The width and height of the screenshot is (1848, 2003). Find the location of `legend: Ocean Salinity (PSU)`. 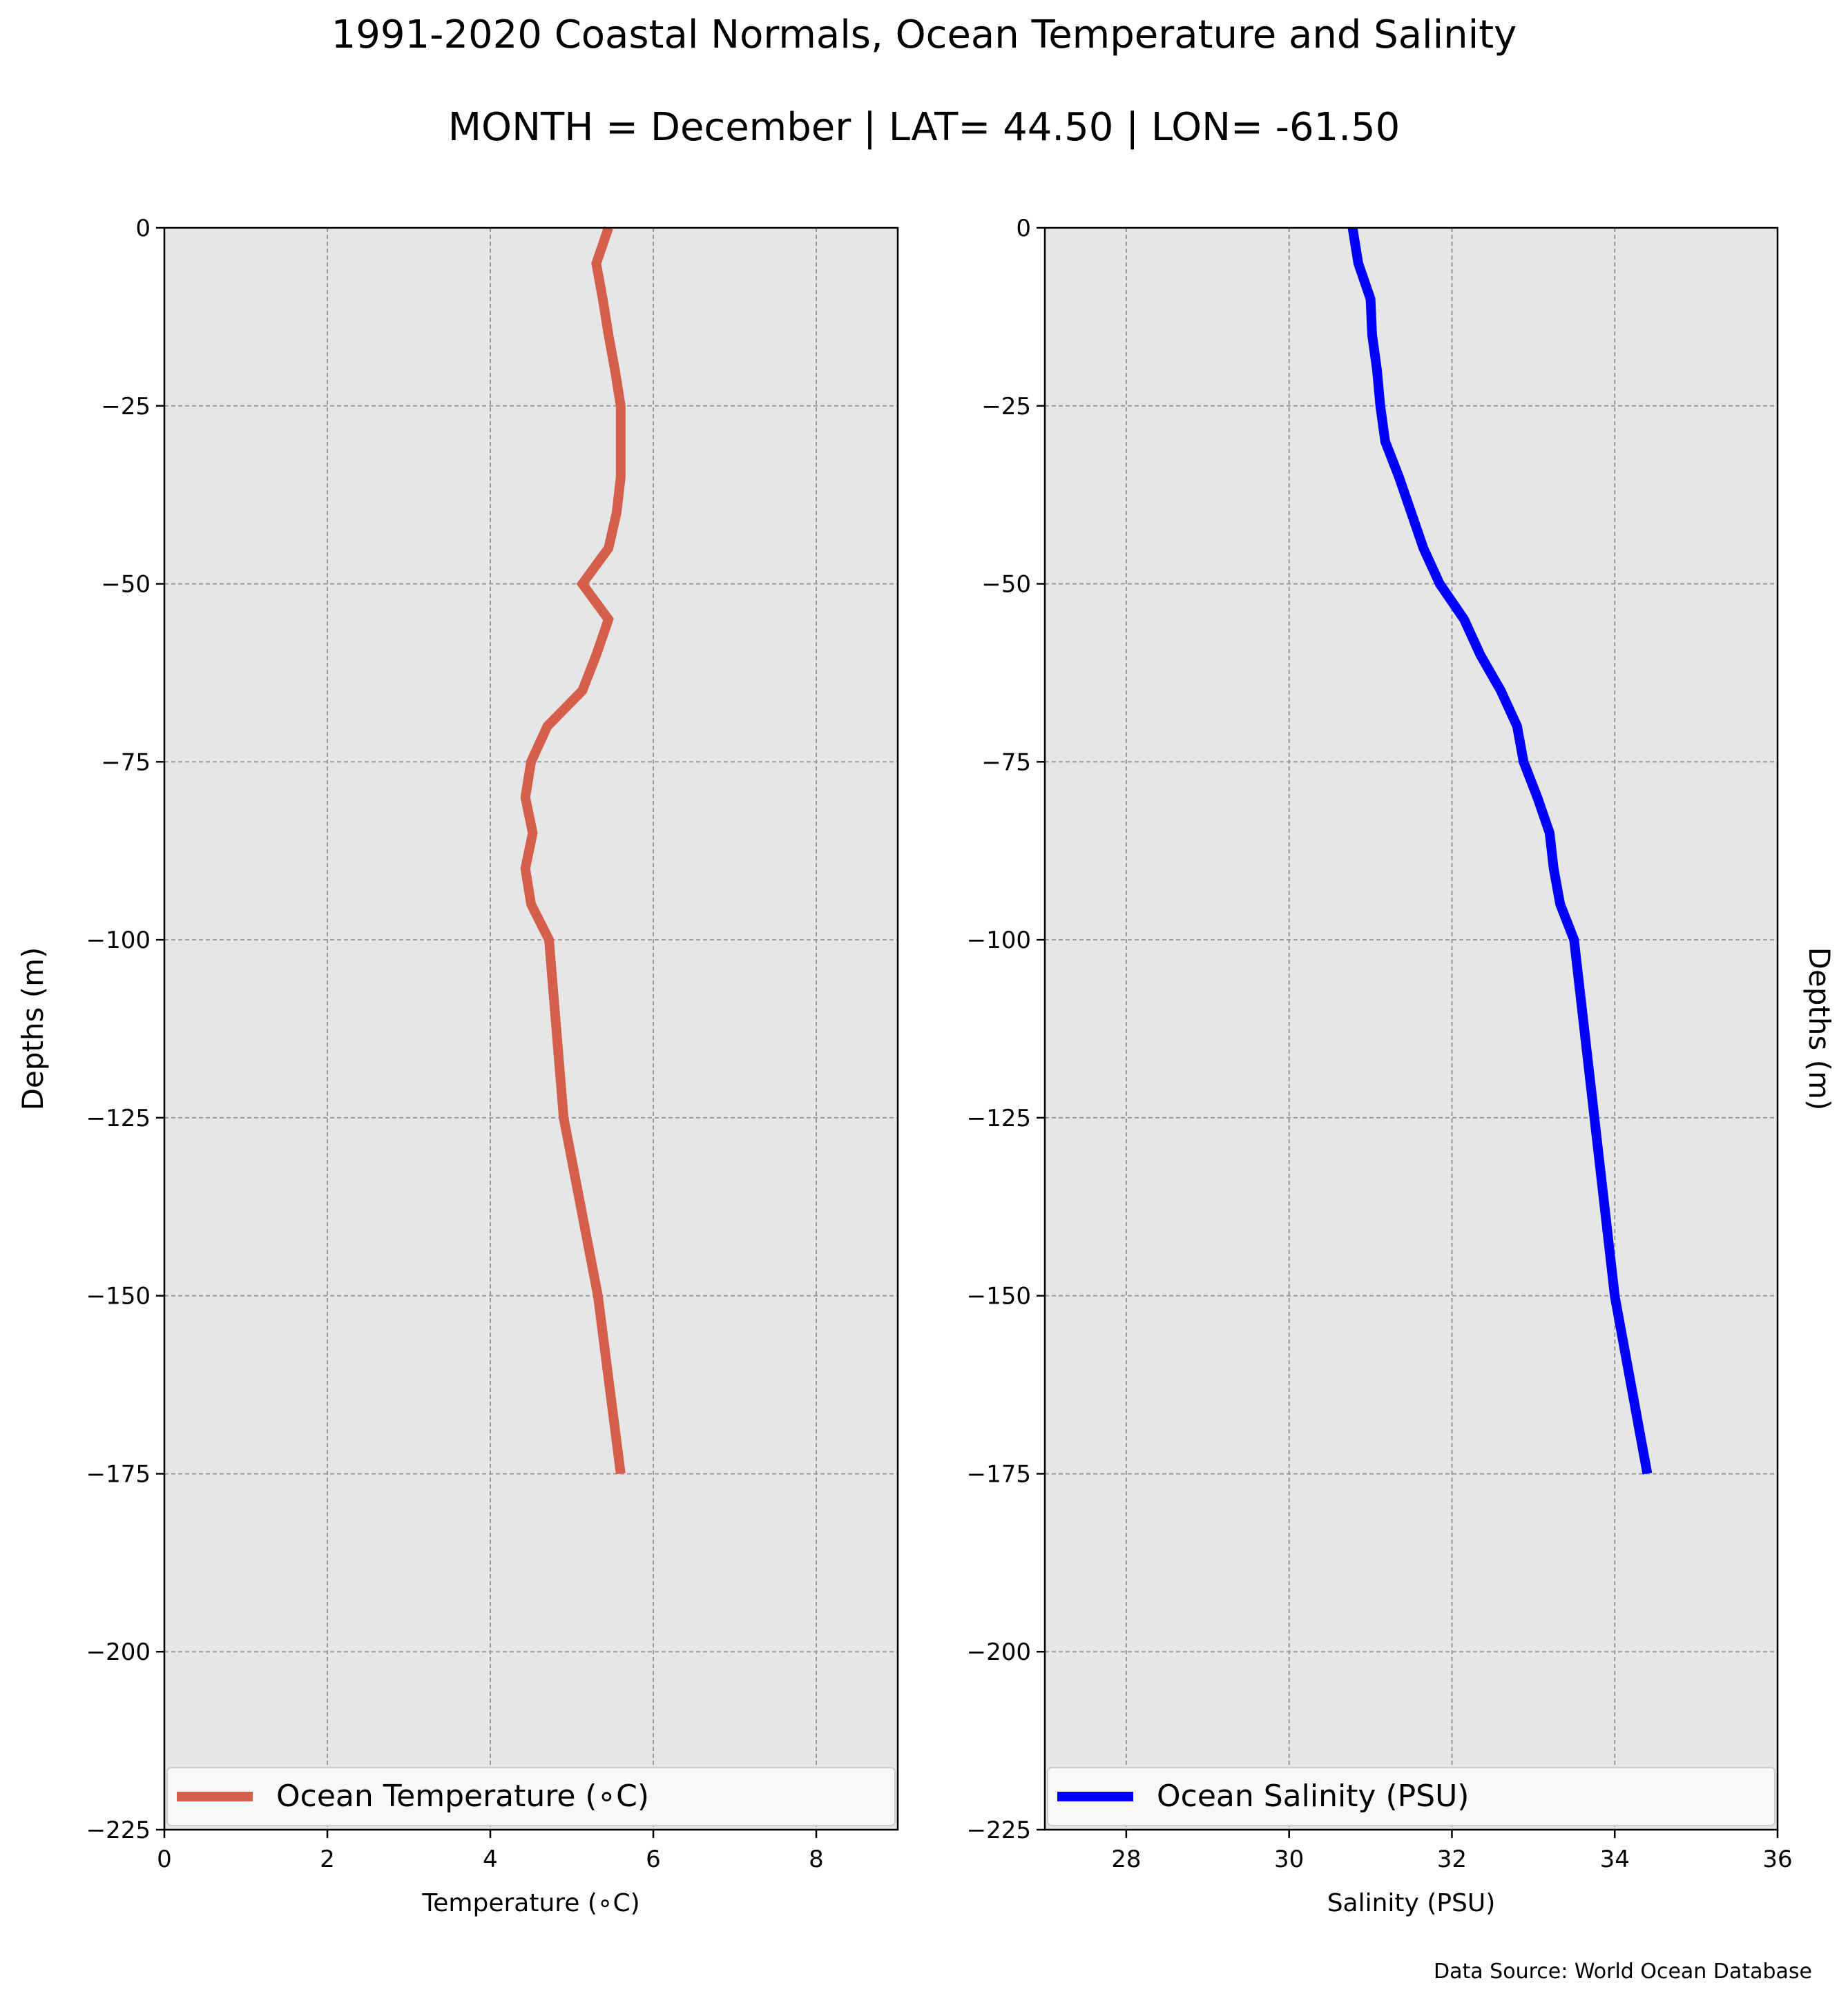

legend: Ocean Salinity (PSU) is located at coordinates (1411, 1797).